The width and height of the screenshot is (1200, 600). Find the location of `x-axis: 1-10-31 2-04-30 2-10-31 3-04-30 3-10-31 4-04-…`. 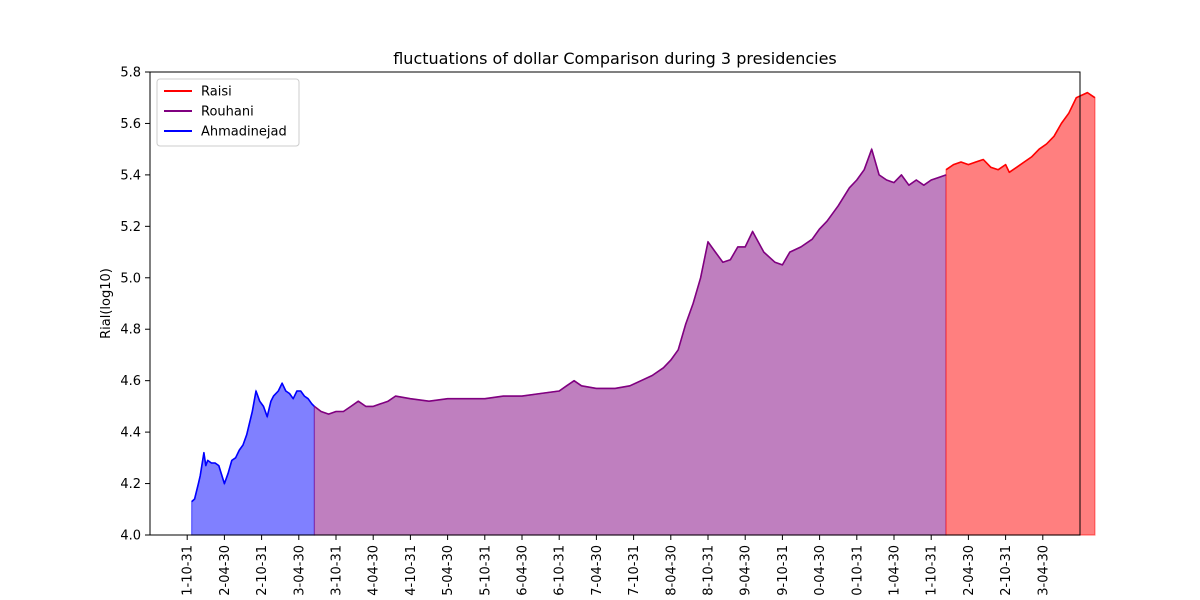

x-axis: 1-10-31 2-04-30 2-10-31 3-04-30 3-10-31 4-04-… is located at coordinates (616, 565).